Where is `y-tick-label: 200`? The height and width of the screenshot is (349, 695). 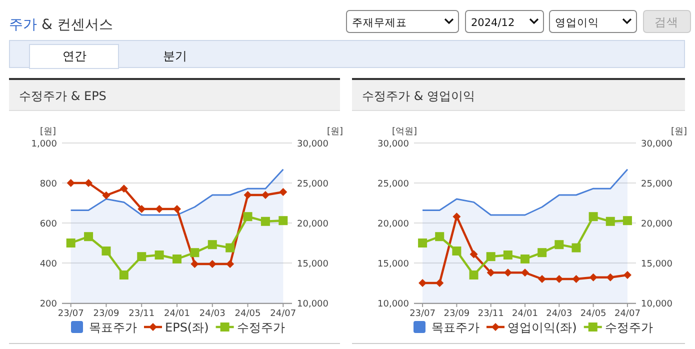 y-tick-label: 200 is located at coordinates (49, 305).